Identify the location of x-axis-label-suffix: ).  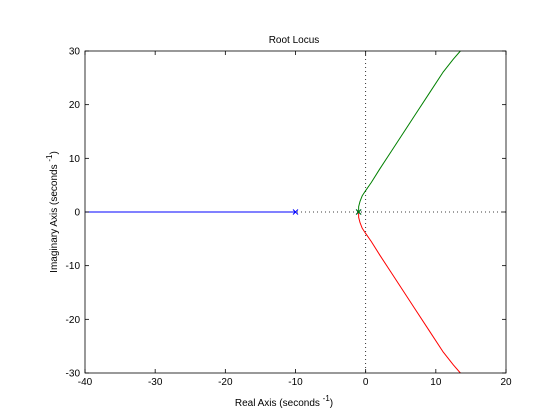
(331, 403).